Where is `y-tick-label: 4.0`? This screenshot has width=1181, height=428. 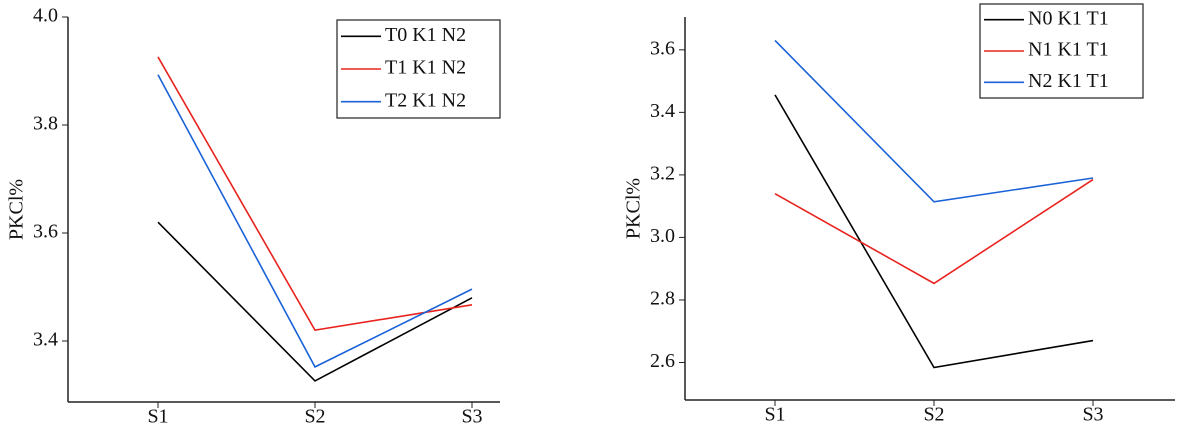 y-tick-label: 4.0 is located at coordinates (45, 16).